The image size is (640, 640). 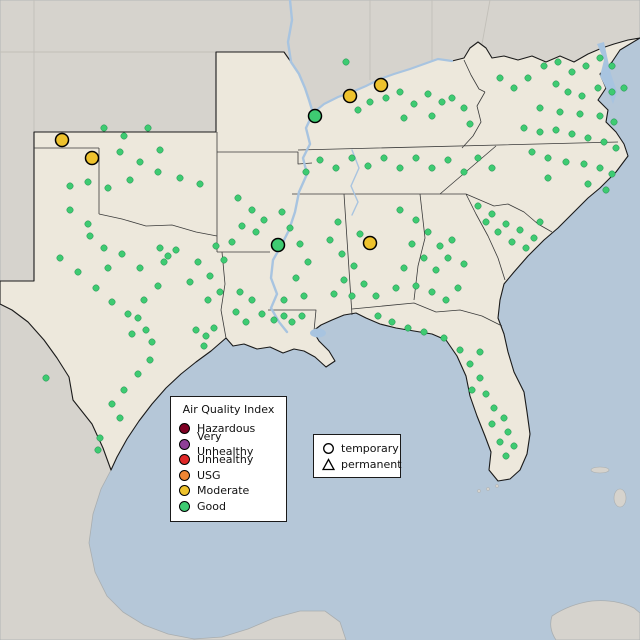 What do you see at coordinates (315, 116) in the screenshot?
I see `station-marker-good-circle` at bounding box center [315, 116].